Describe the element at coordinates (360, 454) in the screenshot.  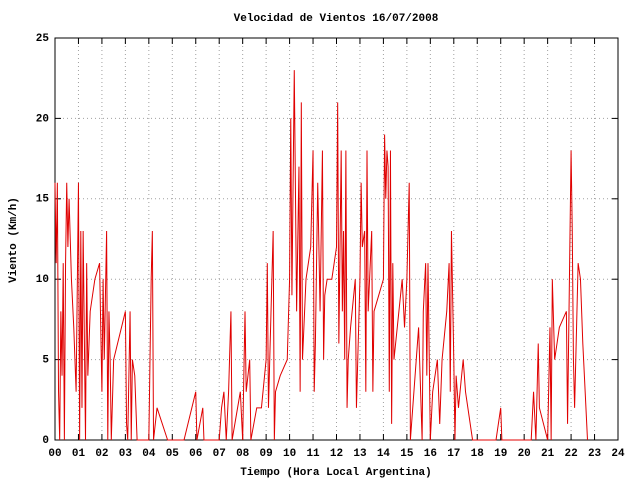
I see `x-tick-label: 13` at that location.